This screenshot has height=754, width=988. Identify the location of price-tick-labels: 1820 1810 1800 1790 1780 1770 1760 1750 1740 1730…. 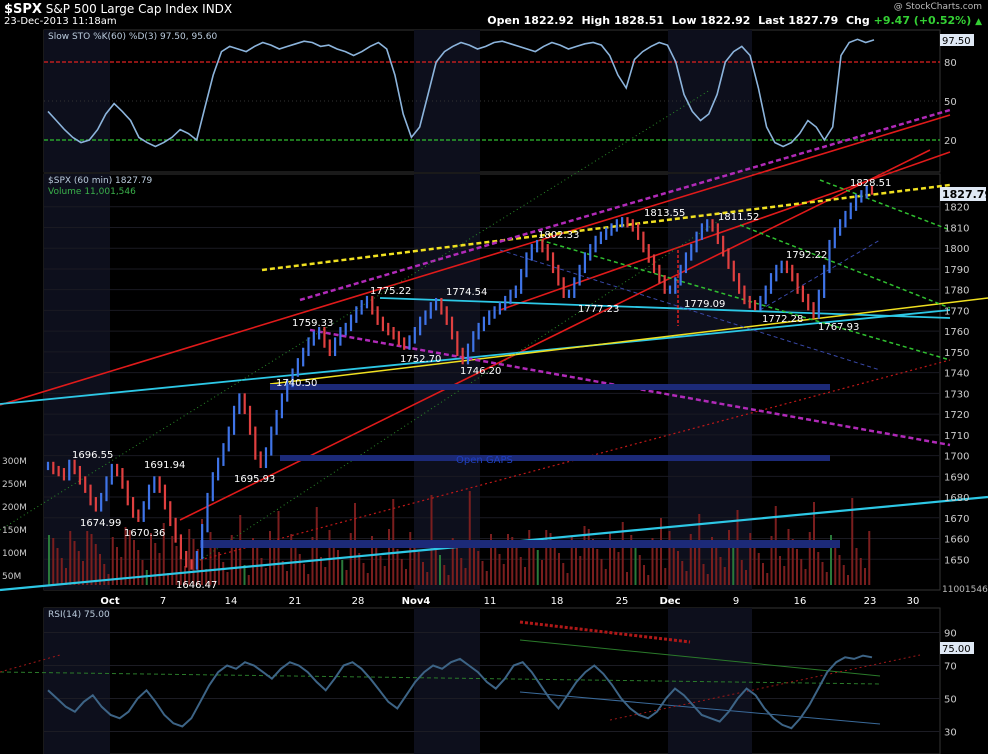
(956, 385).